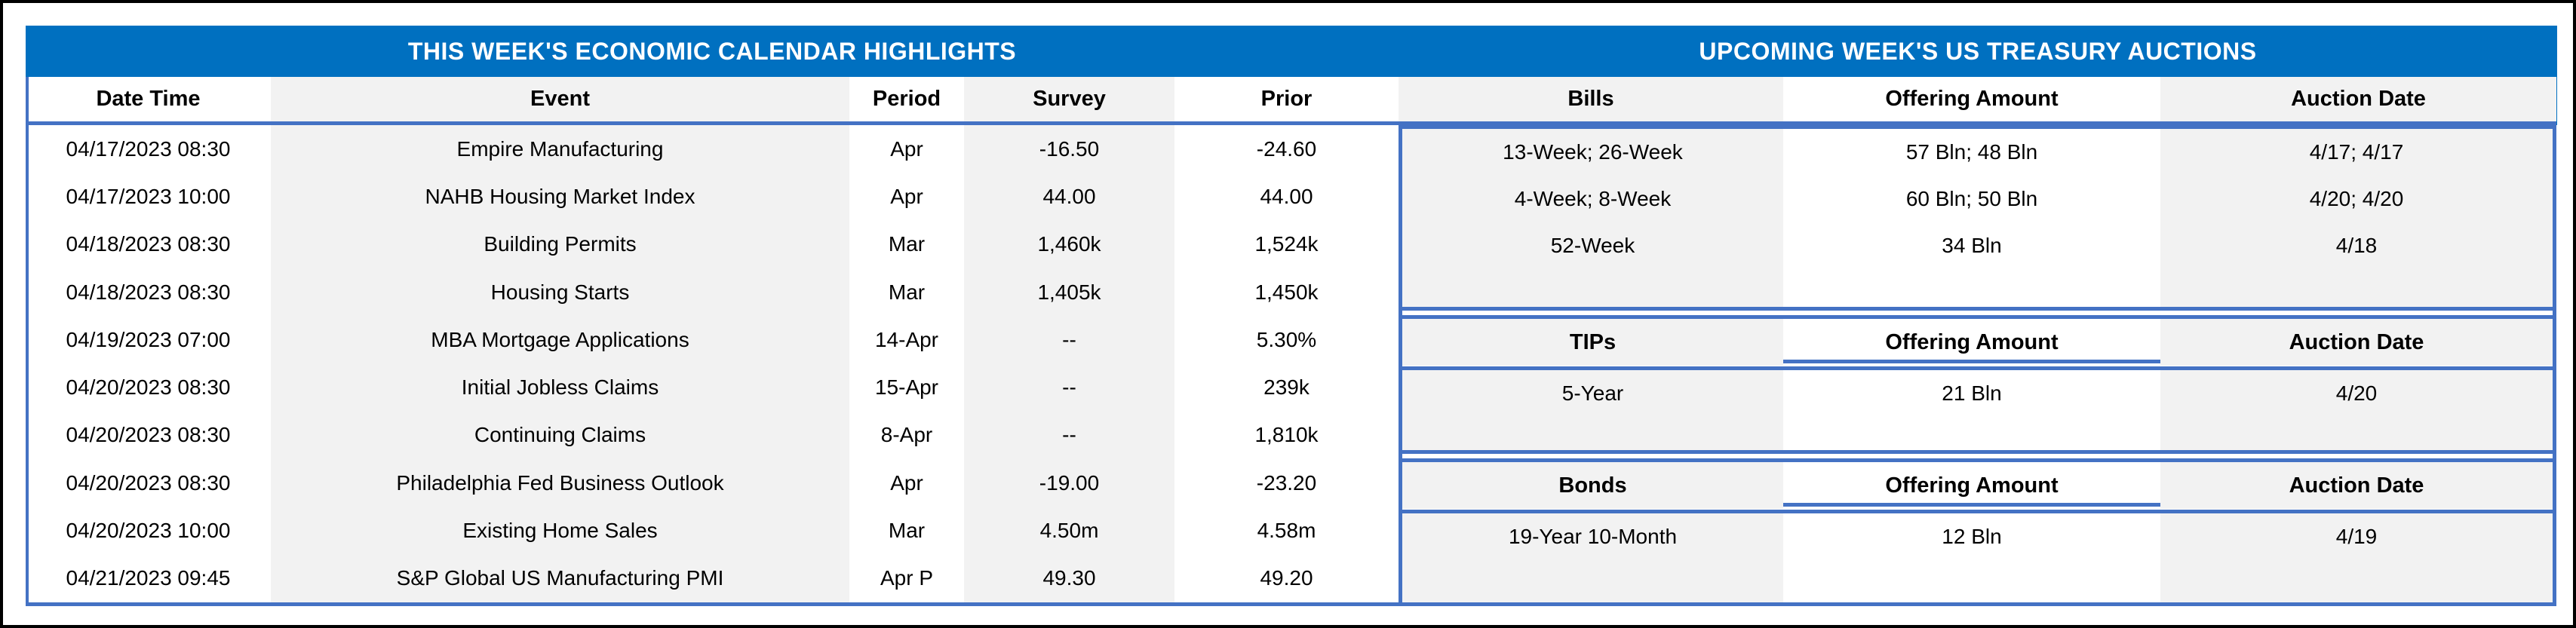  What do you see at coordinates (560, 531) in the screenshot?
I see `event-cell: Existing Home Sales` at bounding box center [560, 531].